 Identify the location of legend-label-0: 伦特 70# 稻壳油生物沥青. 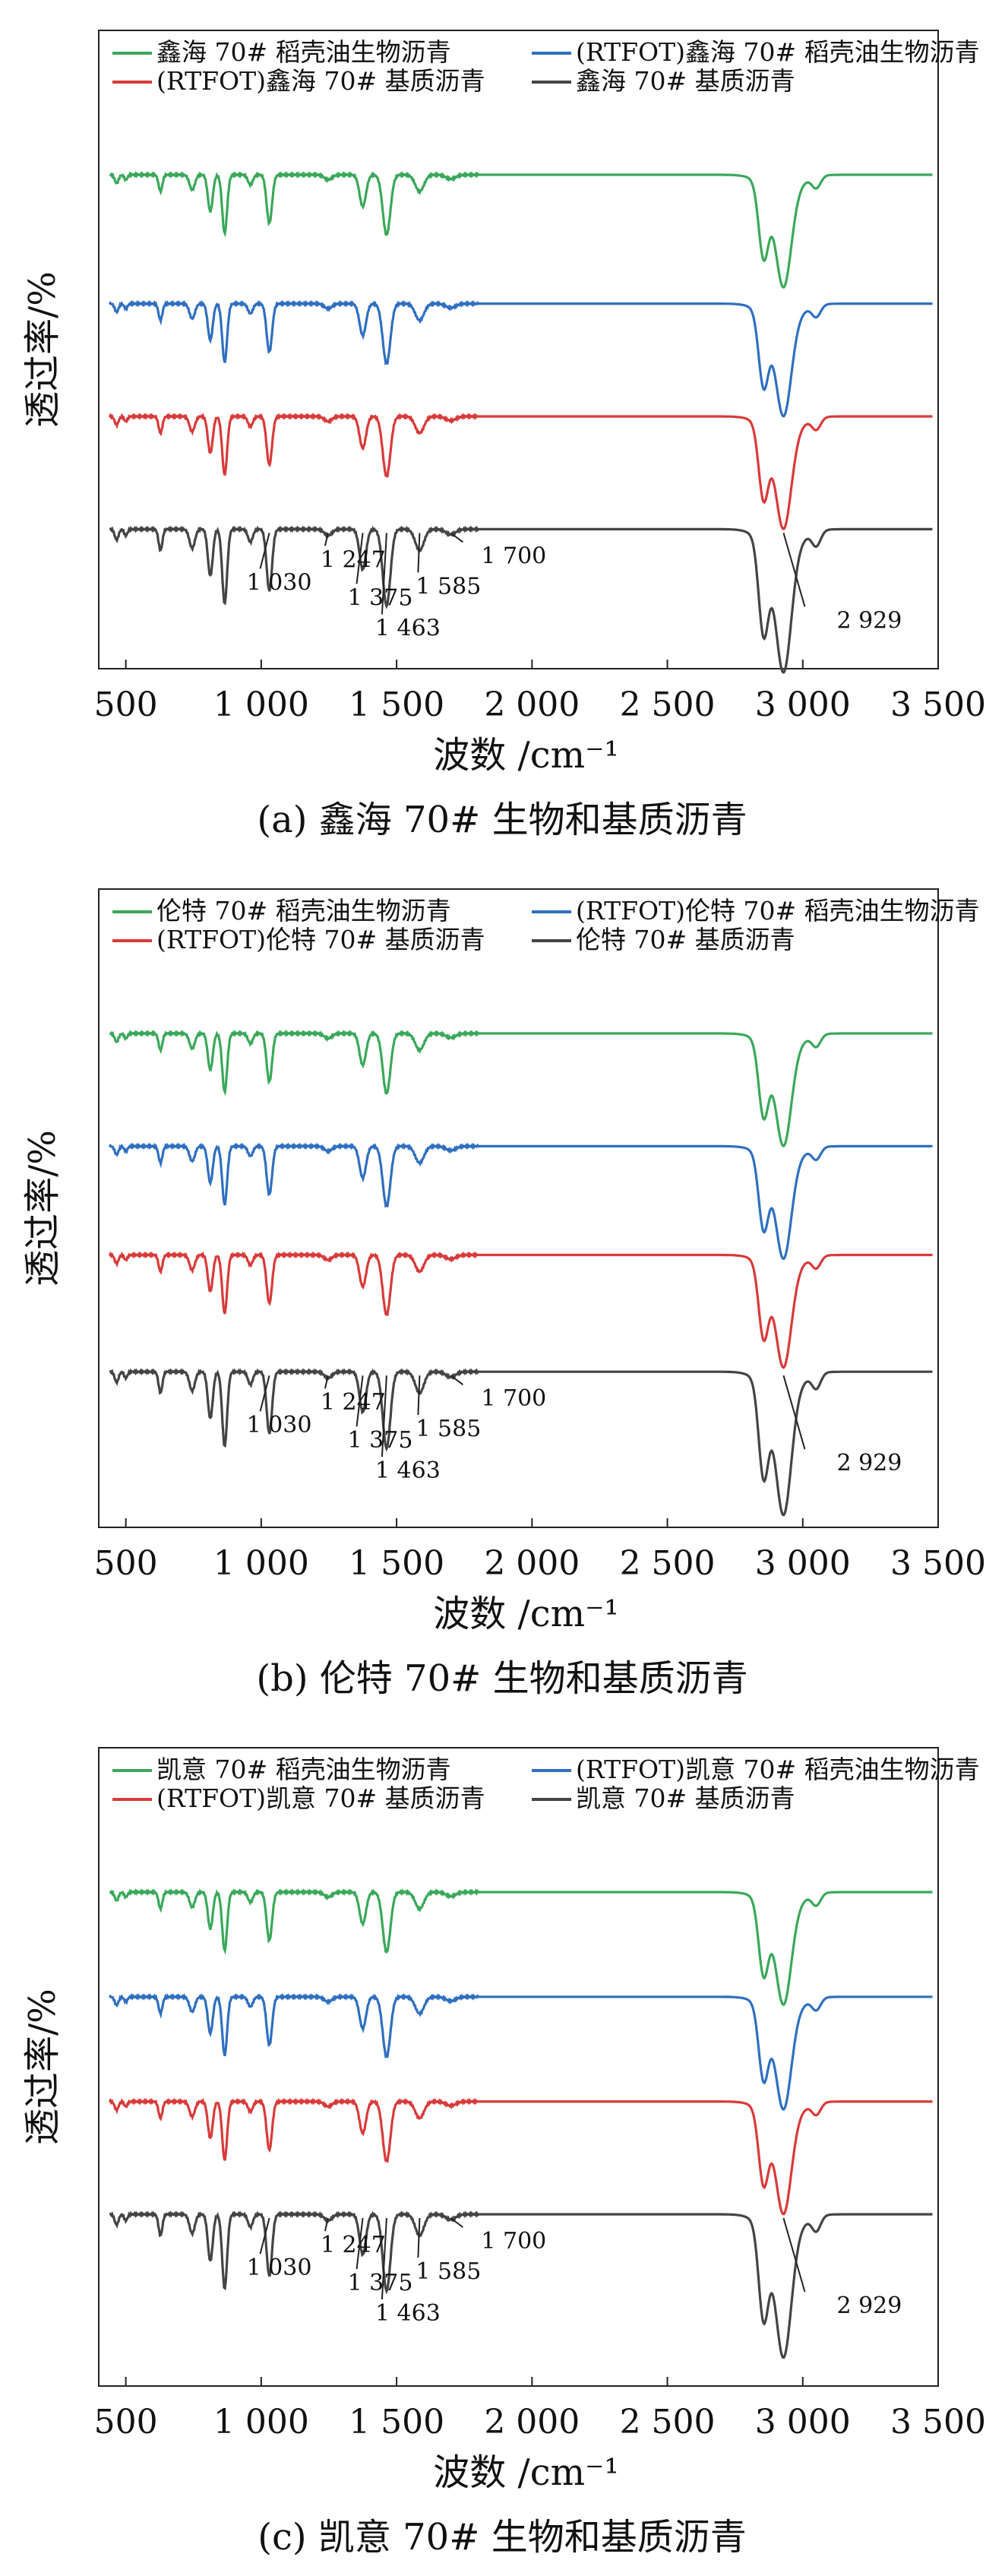
(303, 911).